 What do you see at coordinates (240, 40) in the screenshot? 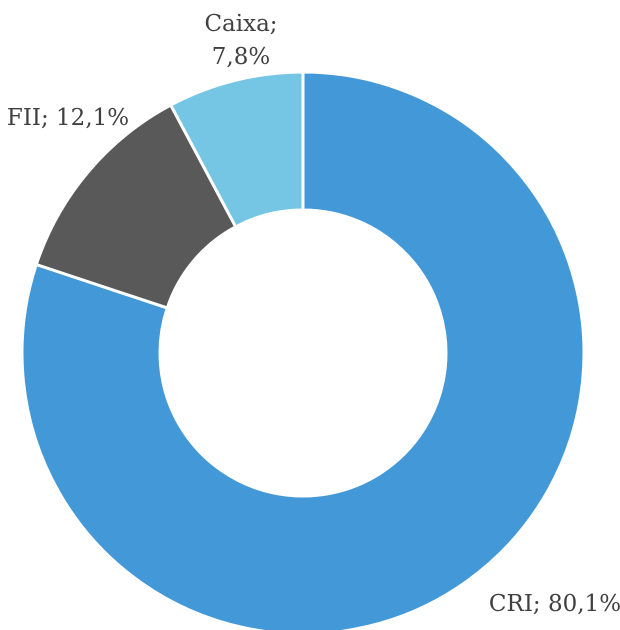
I see `data-label: Caixa; 7,8%` at bounding box center [240, 40].